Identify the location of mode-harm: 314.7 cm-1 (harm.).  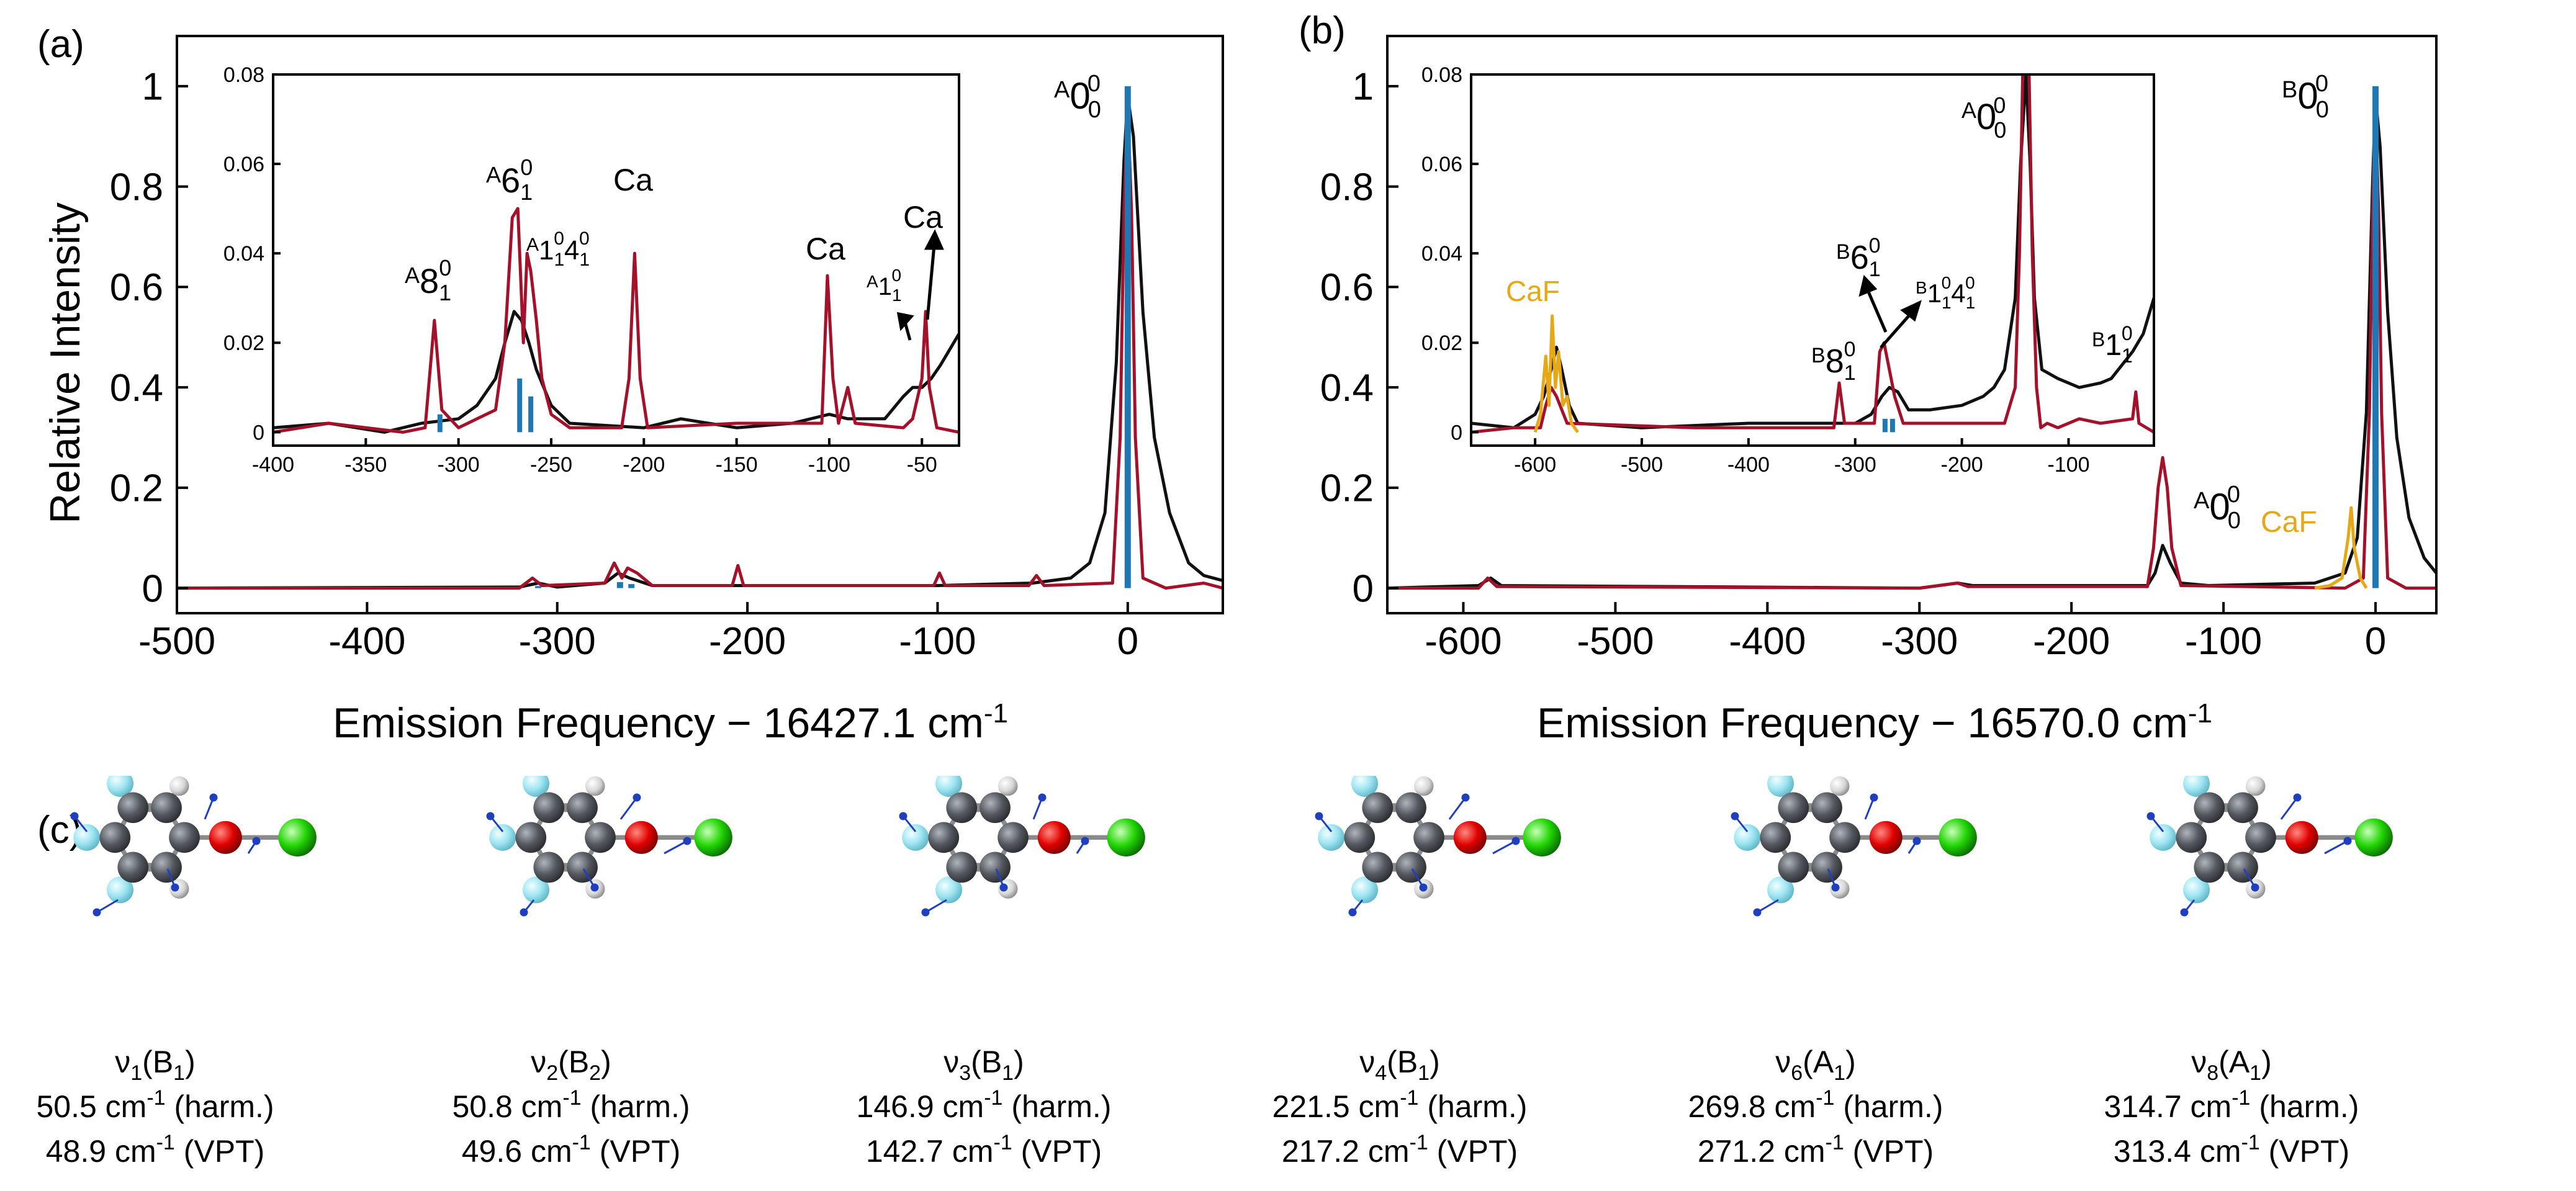
(2231, 1105).